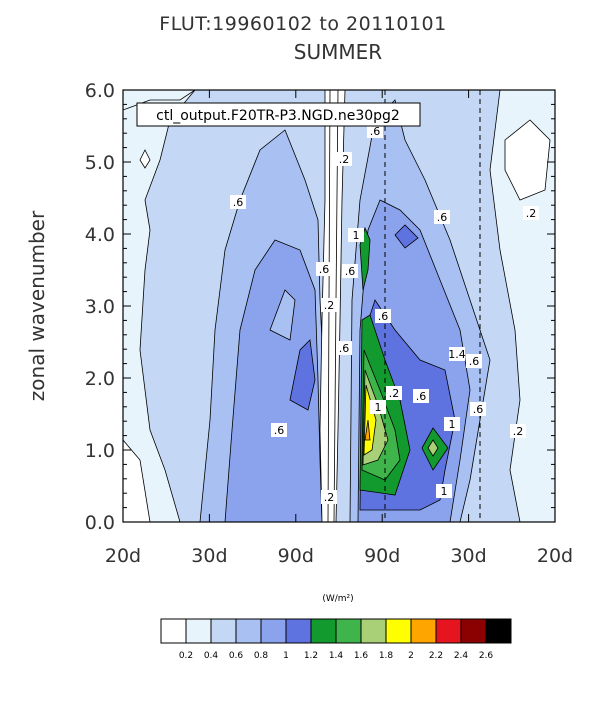  I want to click on y-axis-label: zonal wavenumber, so click(37, 305).